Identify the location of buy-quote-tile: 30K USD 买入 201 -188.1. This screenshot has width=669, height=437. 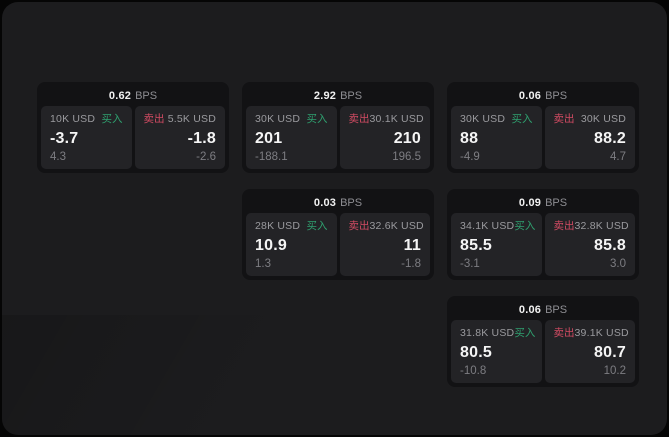
(291, 137).